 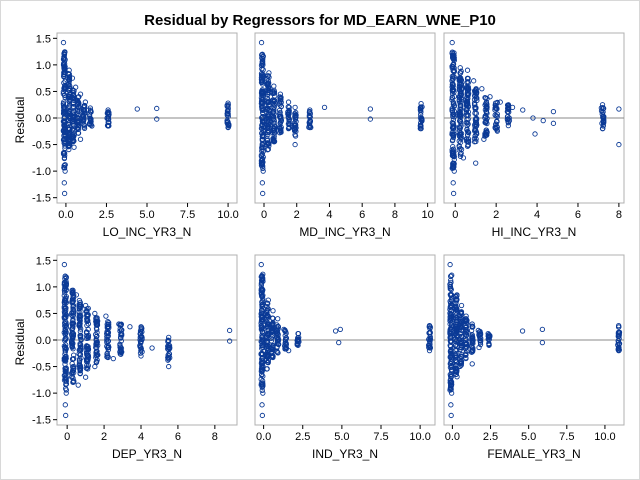 What do you see at coordinates (43, 92) in the screenshot?
I see `y-tick-label: 0.5` at bounding box center [43, 92].